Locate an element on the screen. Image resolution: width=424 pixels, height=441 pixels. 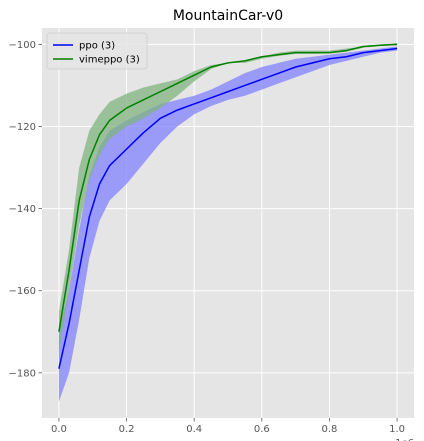
x-tick-label: 0.4 is located at coordinates (194, 429).